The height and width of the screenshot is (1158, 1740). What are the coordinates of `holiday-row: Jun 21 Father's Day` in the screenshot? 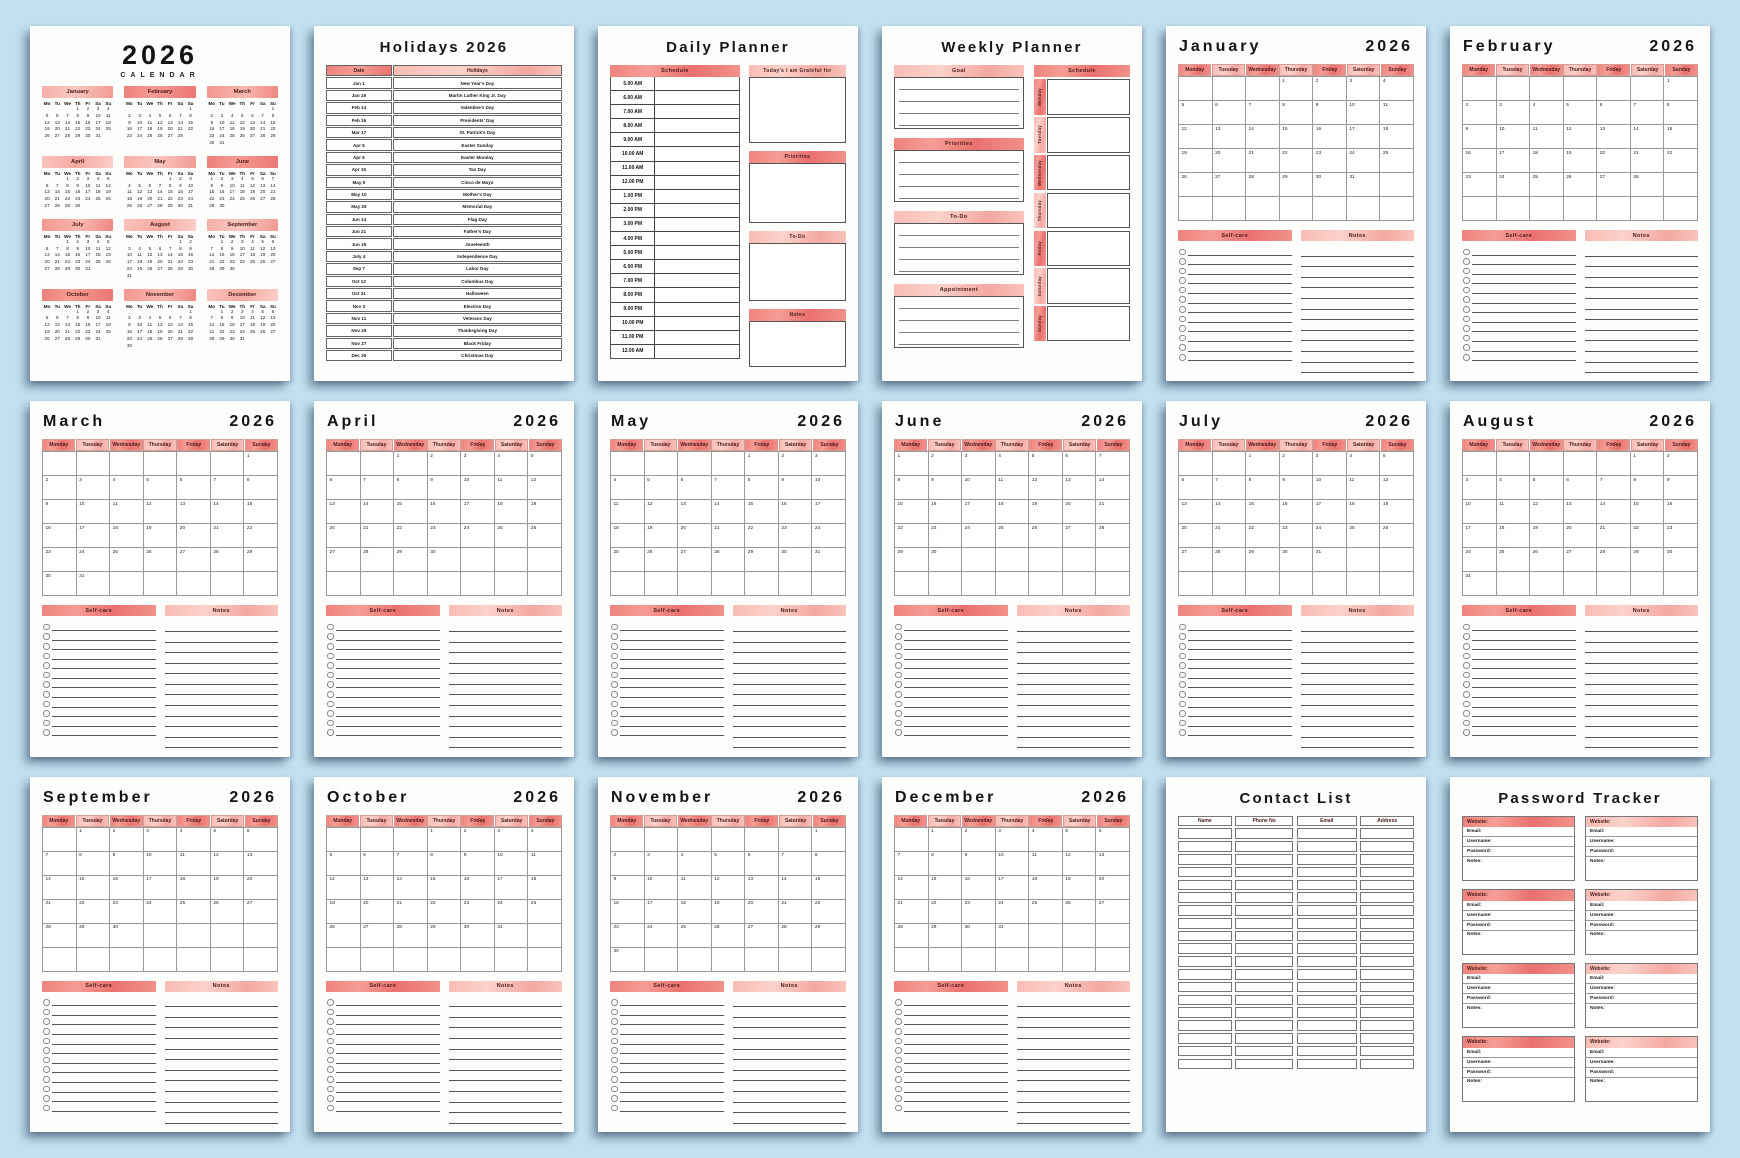 It's located at (444, 232).